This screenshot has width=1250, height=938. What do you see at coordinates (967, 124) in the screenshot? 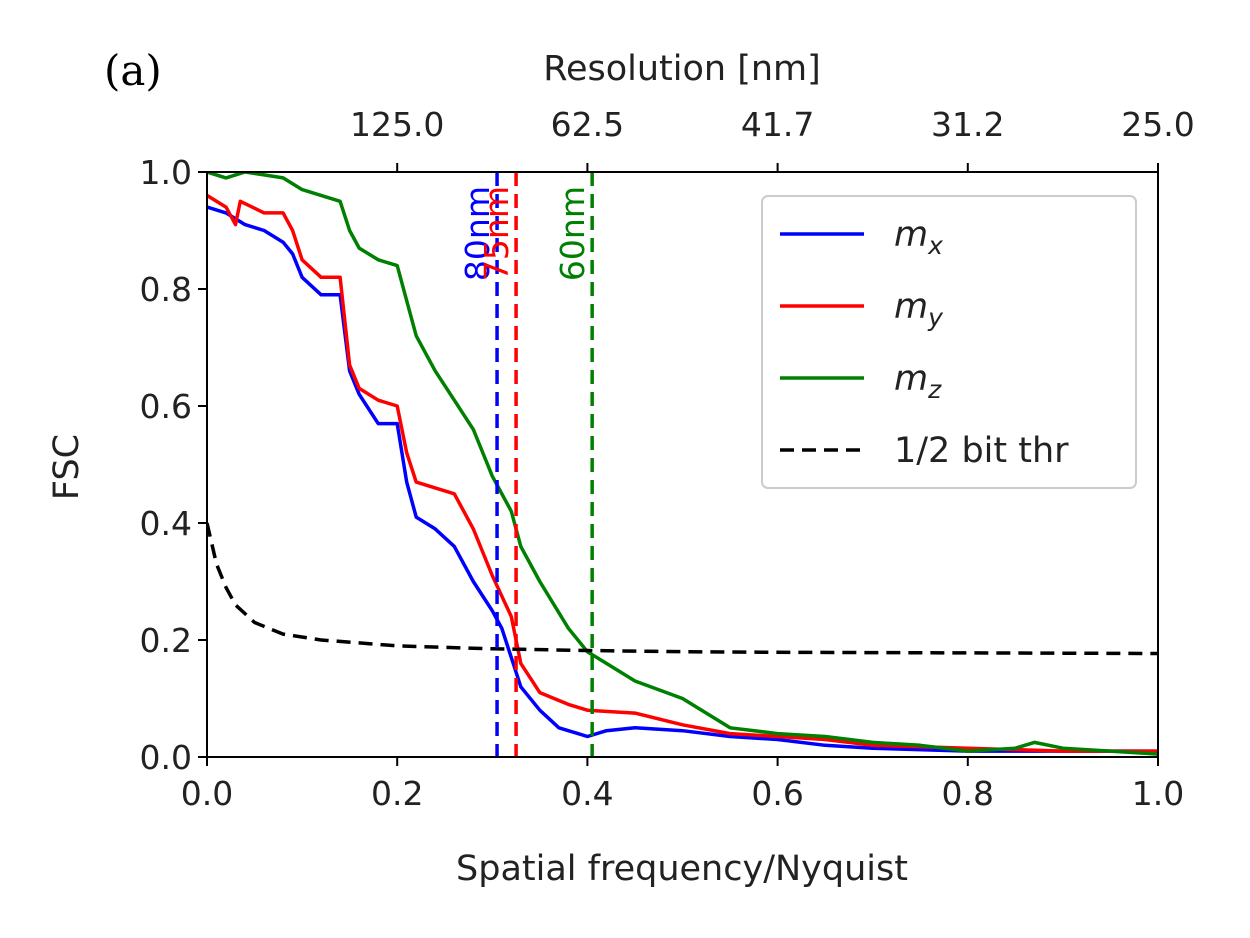
I see `top-tick-label-3: 31.2` at bounding box center [967, 124].